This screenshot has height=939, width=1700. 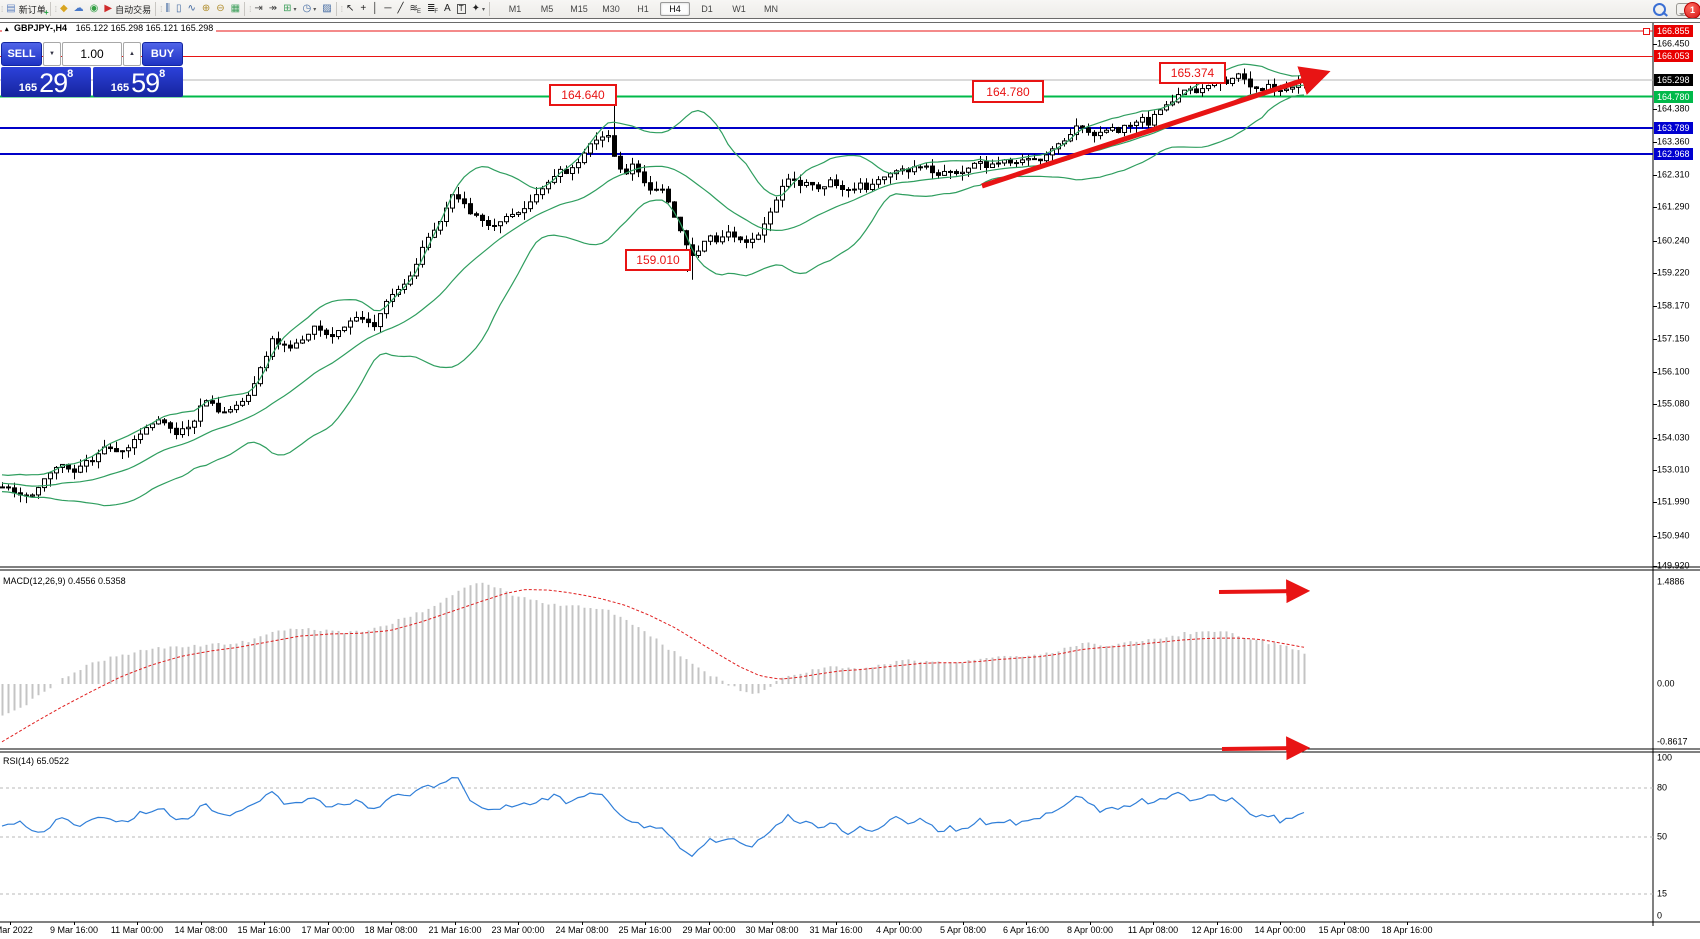 I want to click on sell-button: SELL, so click(x=21, y=54).